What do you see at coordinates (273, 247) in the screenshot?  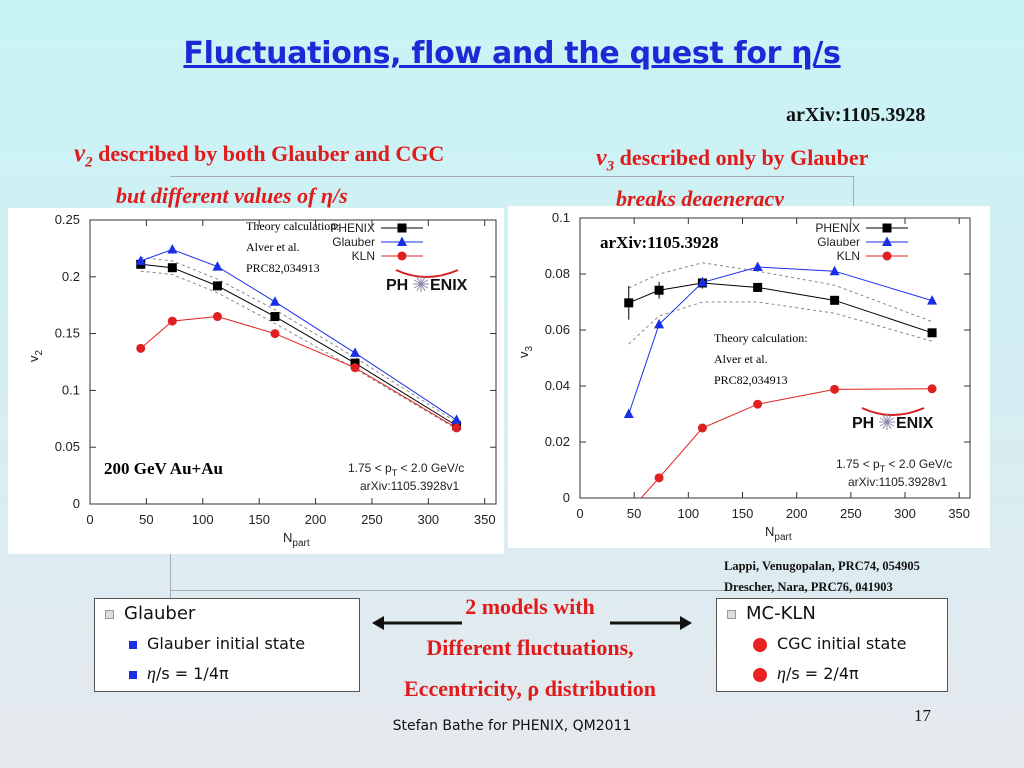 I see `theory-annotation: Alver et al.` at bounding box center [273, 247].